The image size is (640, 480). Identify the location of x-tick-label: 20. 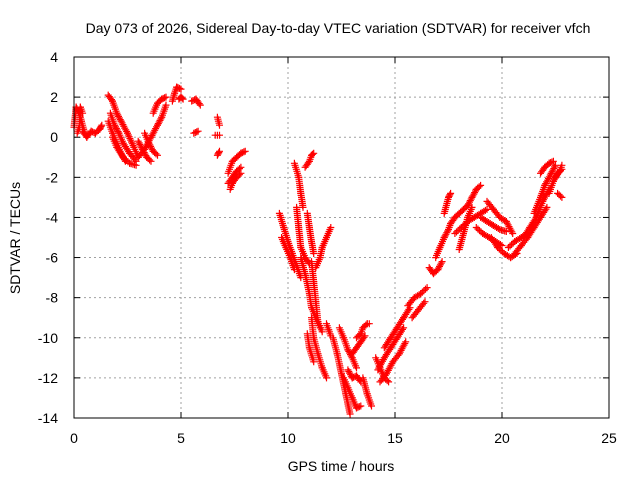
(502, 438).